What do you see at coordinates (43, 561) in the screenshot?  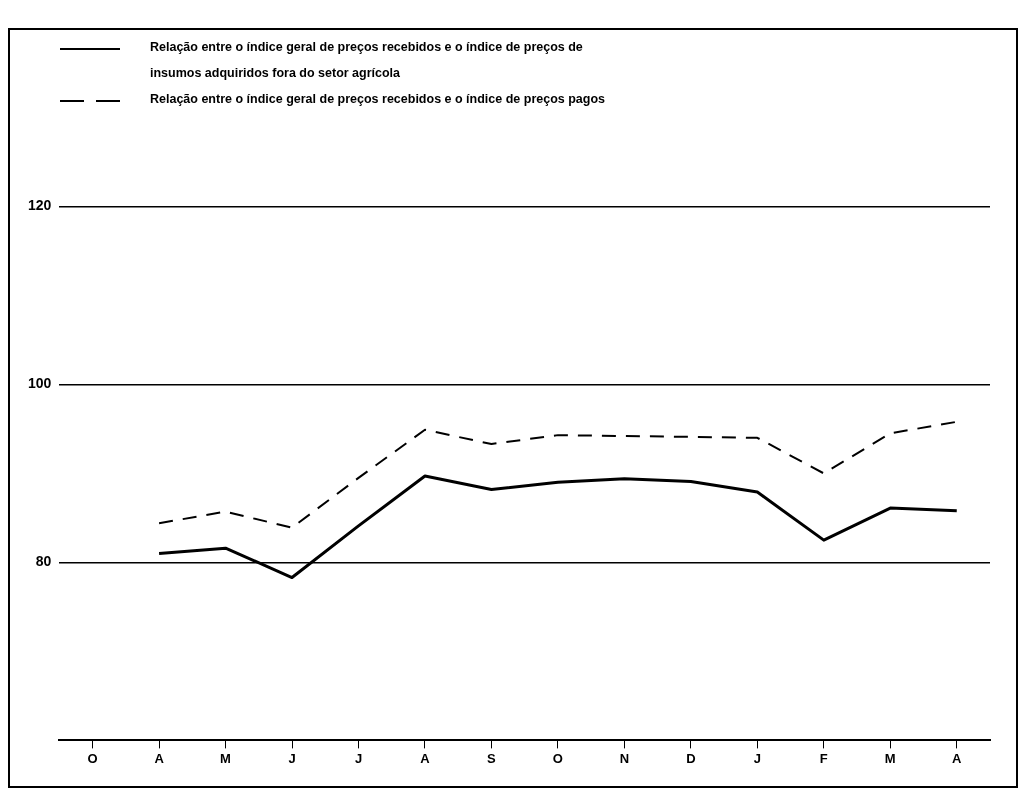 I see `y-tick-label: 80` at bounding box center [43, 561].